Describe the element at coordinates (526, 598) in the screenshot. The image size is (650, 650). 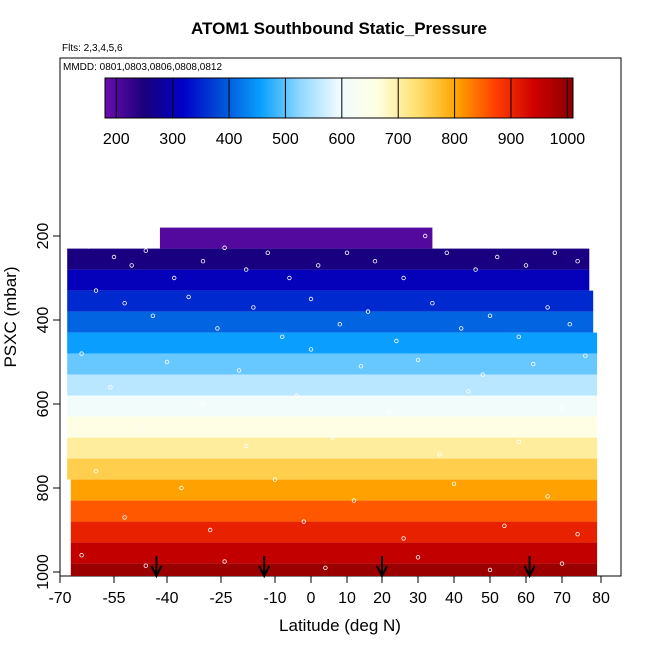
I see `x-tick-label: 60` at that location.